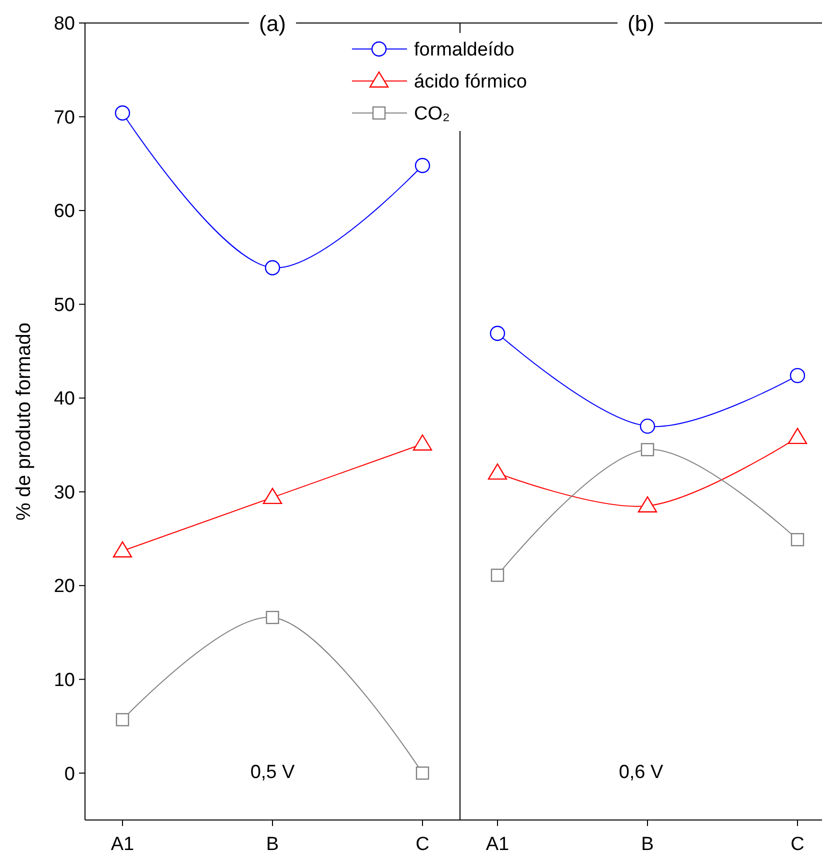 Image resolution: width=825 pixels, height=857 pixels. Describe the element at coordinates (64, 211) in the screenshot. I see `y-tick-label: 60` at that location.